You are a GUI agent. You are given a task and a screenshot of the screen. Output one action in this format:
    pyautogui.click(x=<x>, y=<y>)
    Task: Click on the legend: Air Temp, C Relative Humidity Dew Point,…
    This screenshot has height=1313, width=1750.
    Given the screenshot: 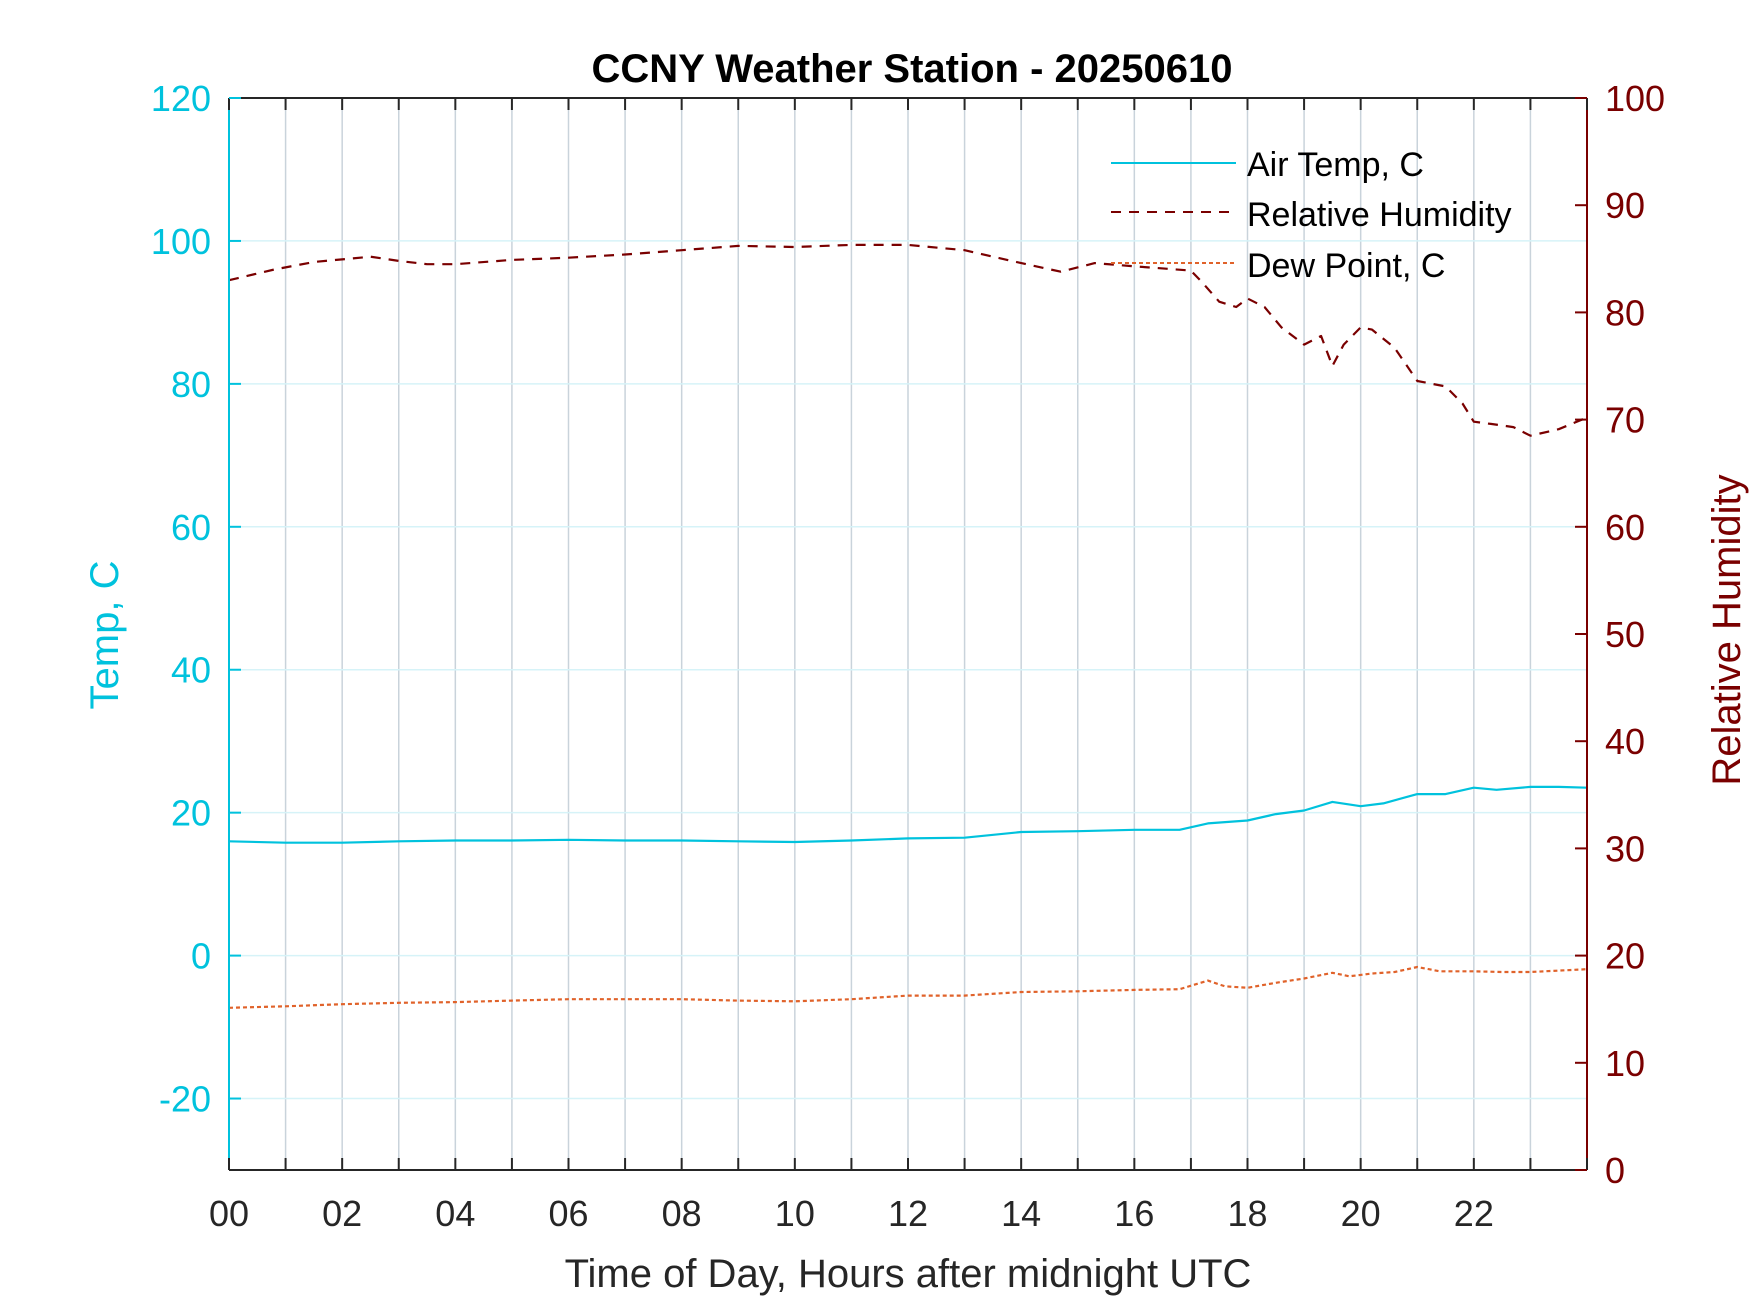 What is the action you would take?
    pyautogui.click(x=1311, y=215)
    